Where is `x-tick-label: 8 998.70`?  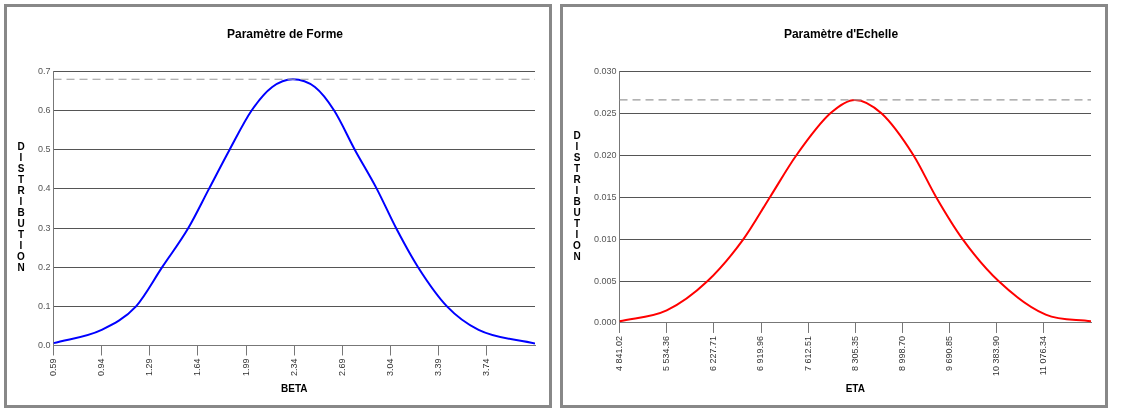 x-tick-label: 8 998.70 is located at coordinates (901, 353).